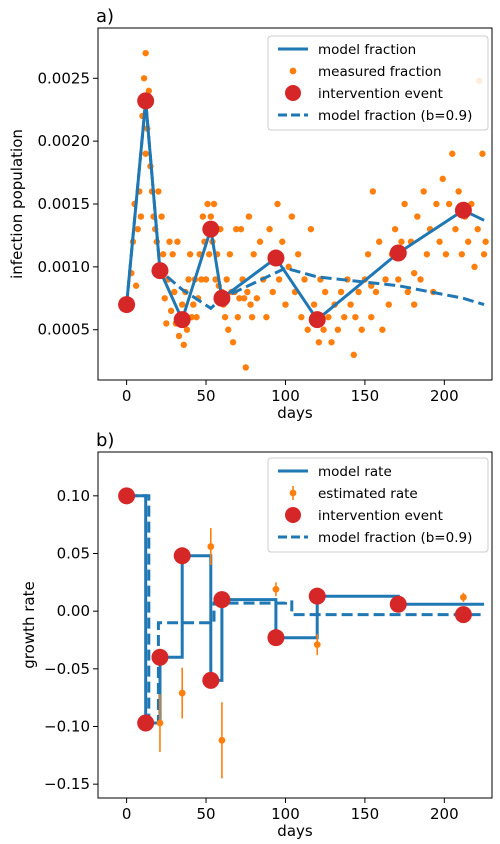 The height and width of the screenshot is (844, 500). I want to click on y-tick-label: −0.15, so click(67, 784).